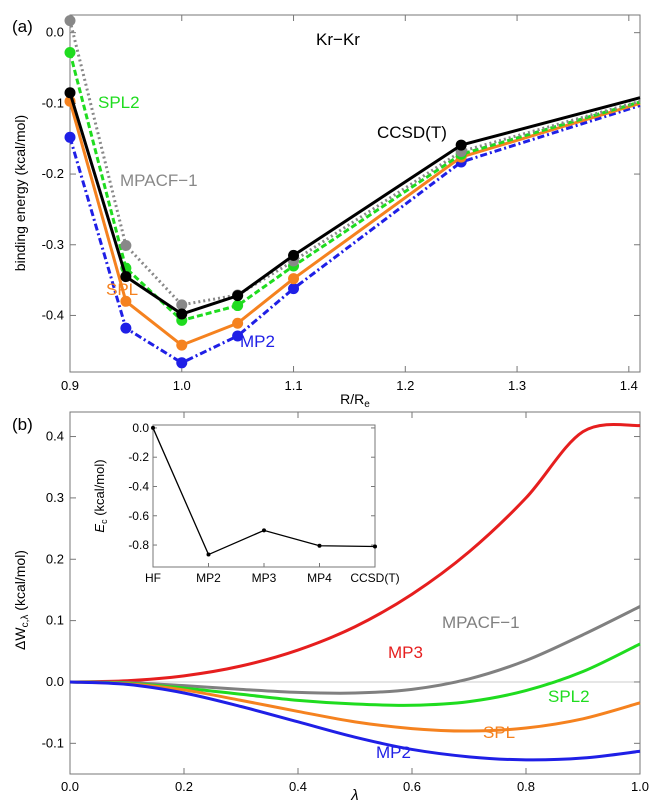 The height and width of the screenshot is (805, 653). Describe the element at coordinates (20, 193) in the screenshot. I see `panel-a-ylabel: binding energy (kcal/mol)` at that location.